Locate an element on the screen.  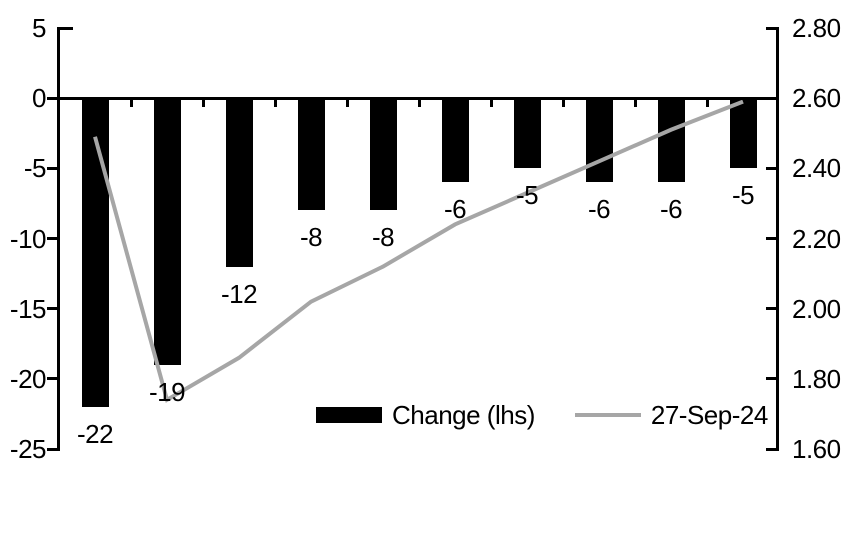
legend-bar-swatch-icon is located at coordinates (349, 415).